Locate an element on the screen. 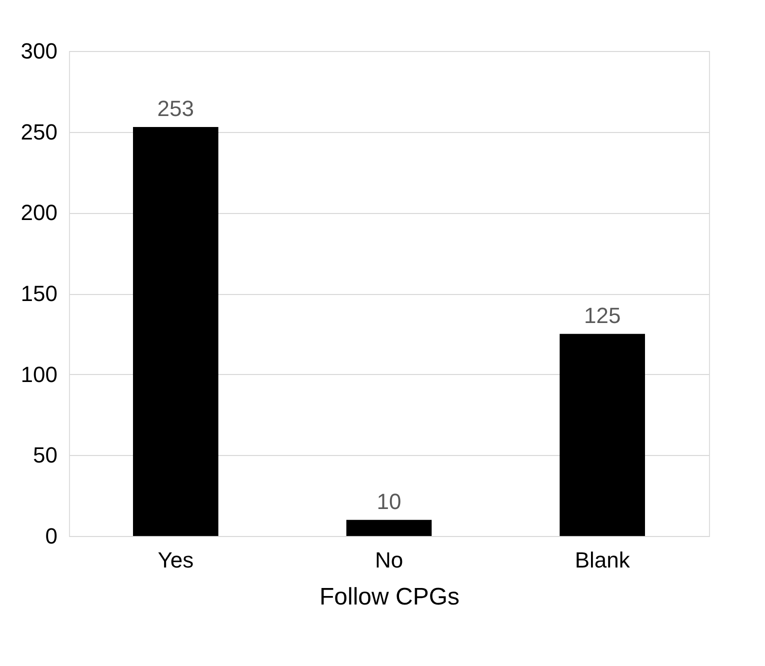 This screenshot has width=765, height=666. y-tick-label: 250 is located at coordinates (39, 131).